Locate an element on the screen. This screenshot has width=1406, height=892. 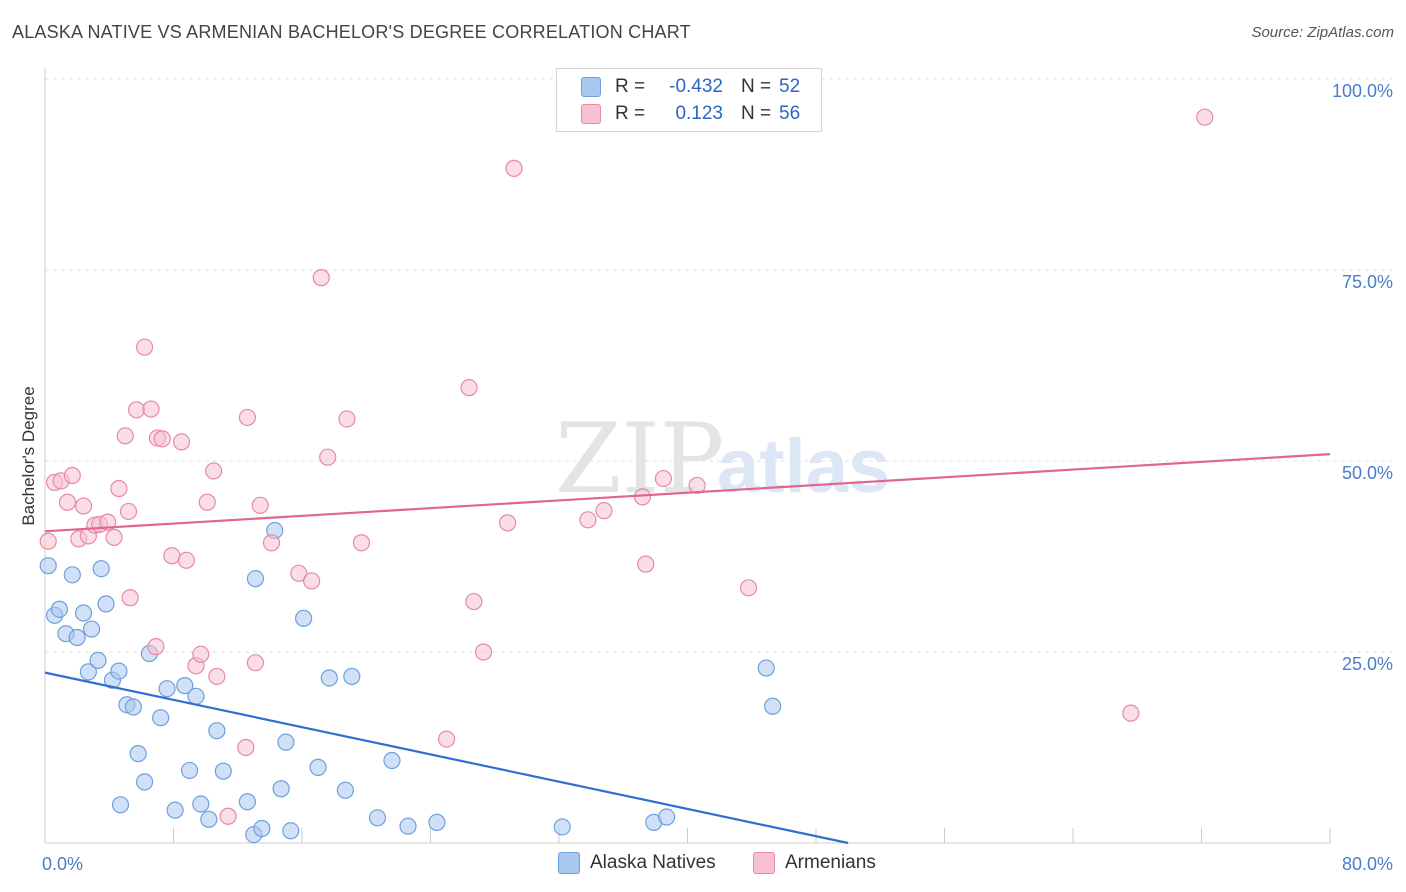
legend-row-alaska: R = -0.432 N = 52 is located at coordinates (690, 87).